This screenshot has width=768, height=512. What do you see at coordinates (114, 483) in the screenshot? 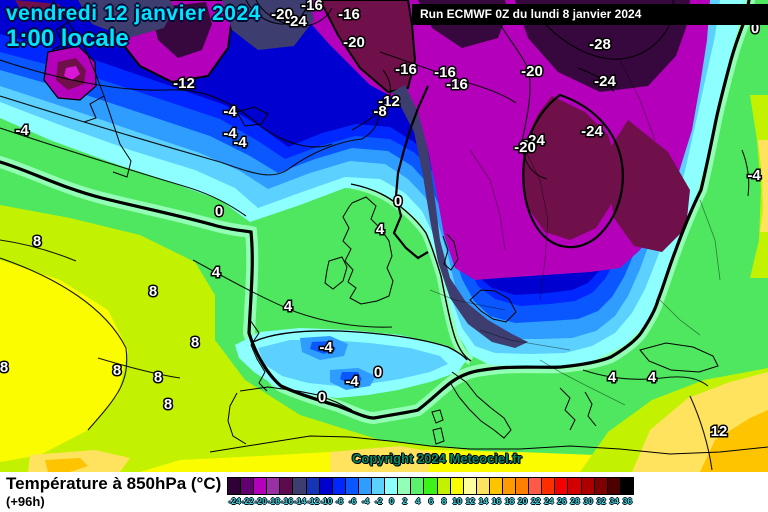
I see `legend-title: Température à 850hPa (°C)` at bounding box center [114, 483].